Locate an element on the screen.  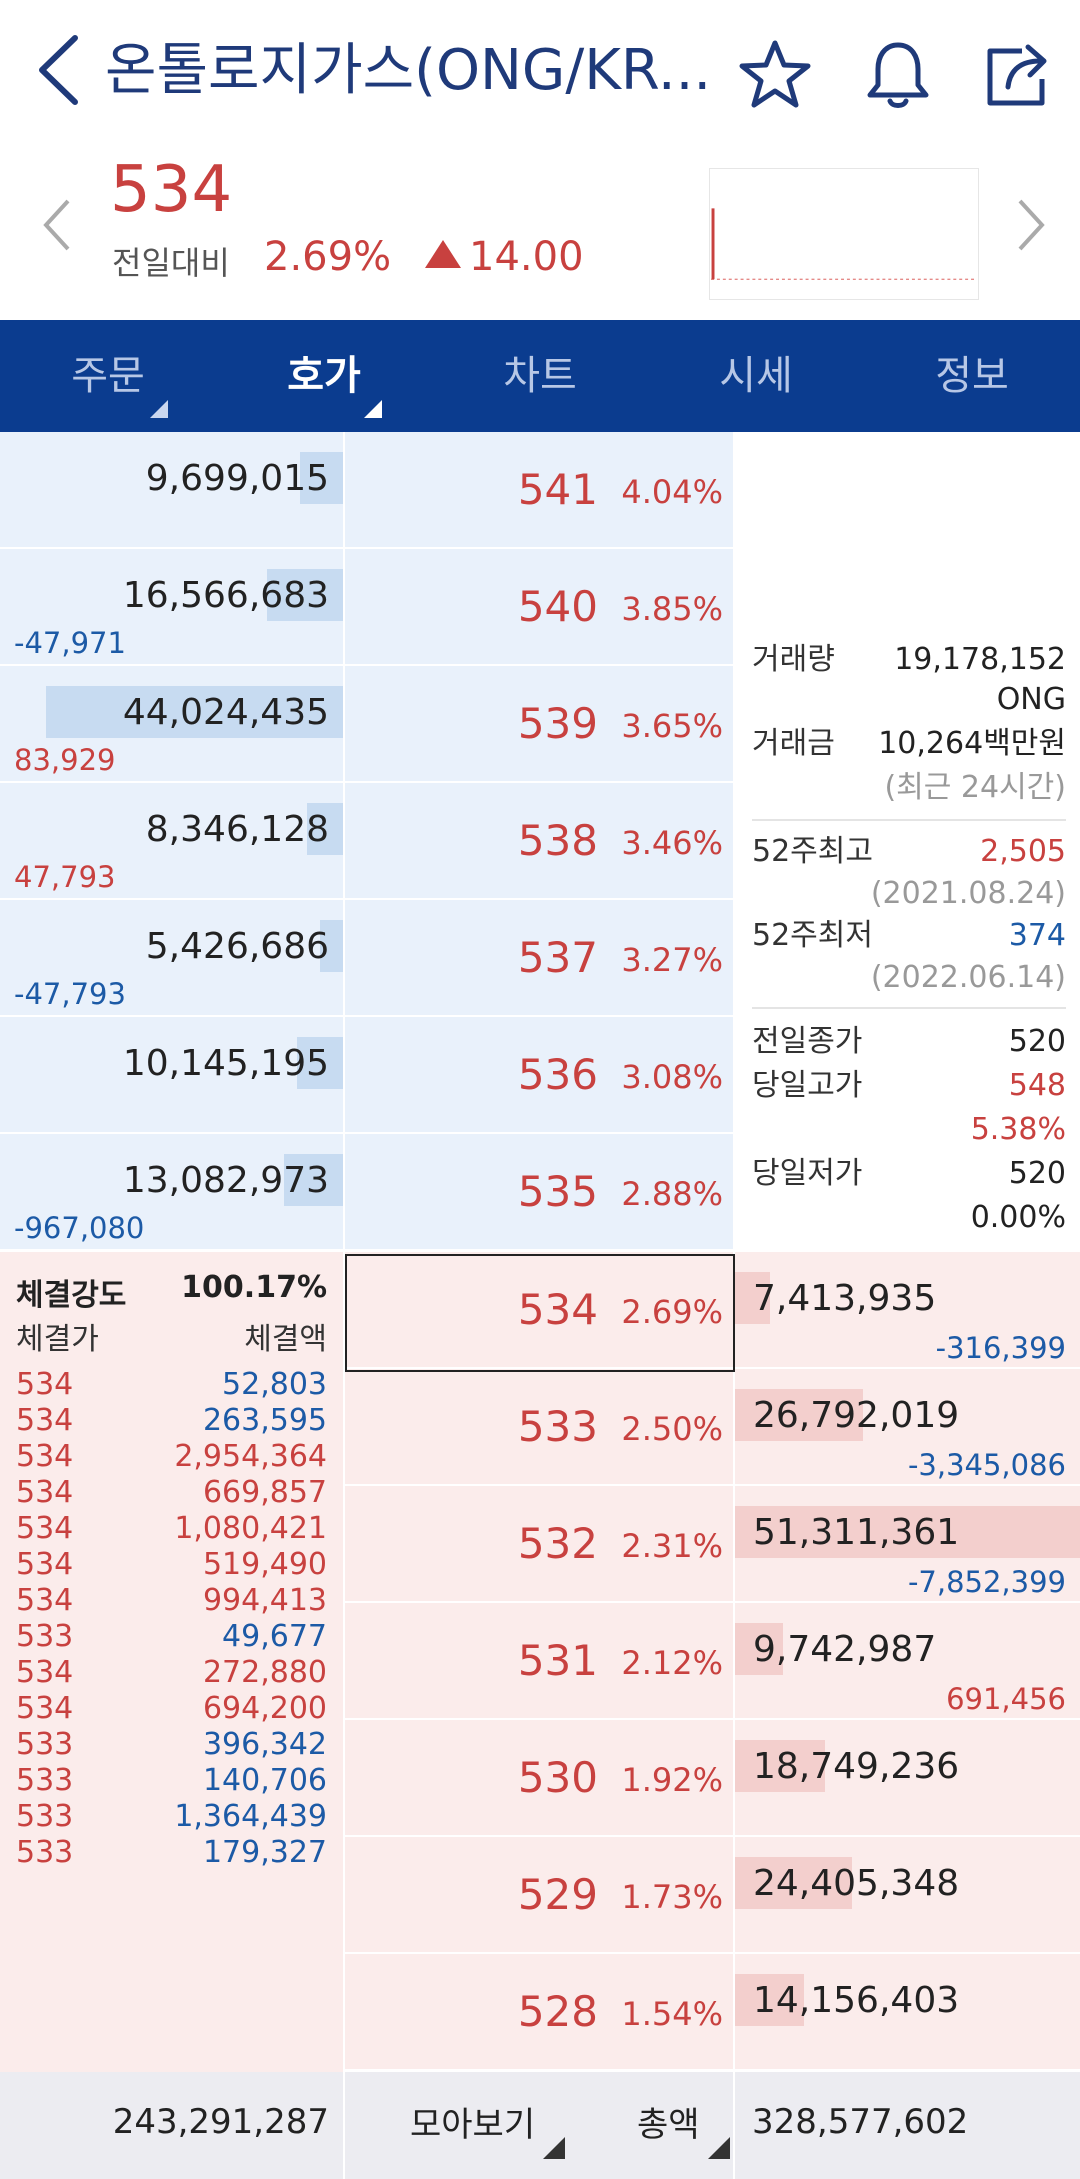
bid-price-cell: 531 2.12% is located at coordinates (539, 1660).